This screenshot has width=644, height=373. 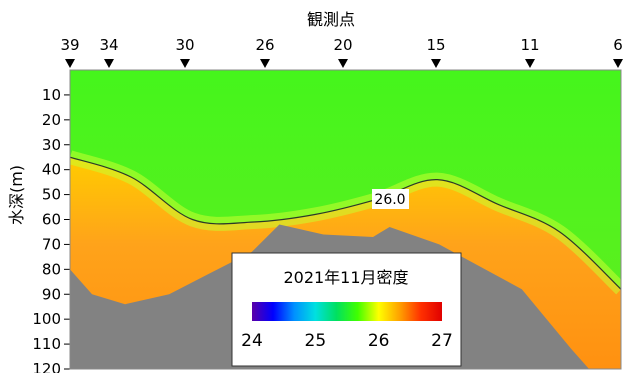 What do you see at coordinates (618, 45) in the screenshot?
I see `station-label: 6` at bounding box center [618, 45].